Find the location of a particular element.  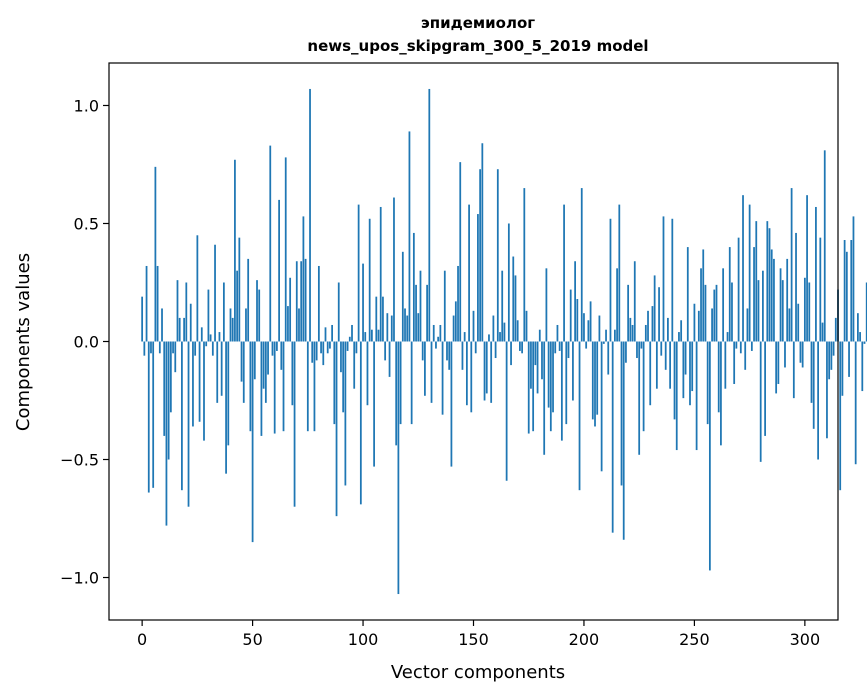

chart-title-word: эпидемиолог is located at coordinates (478, 23).